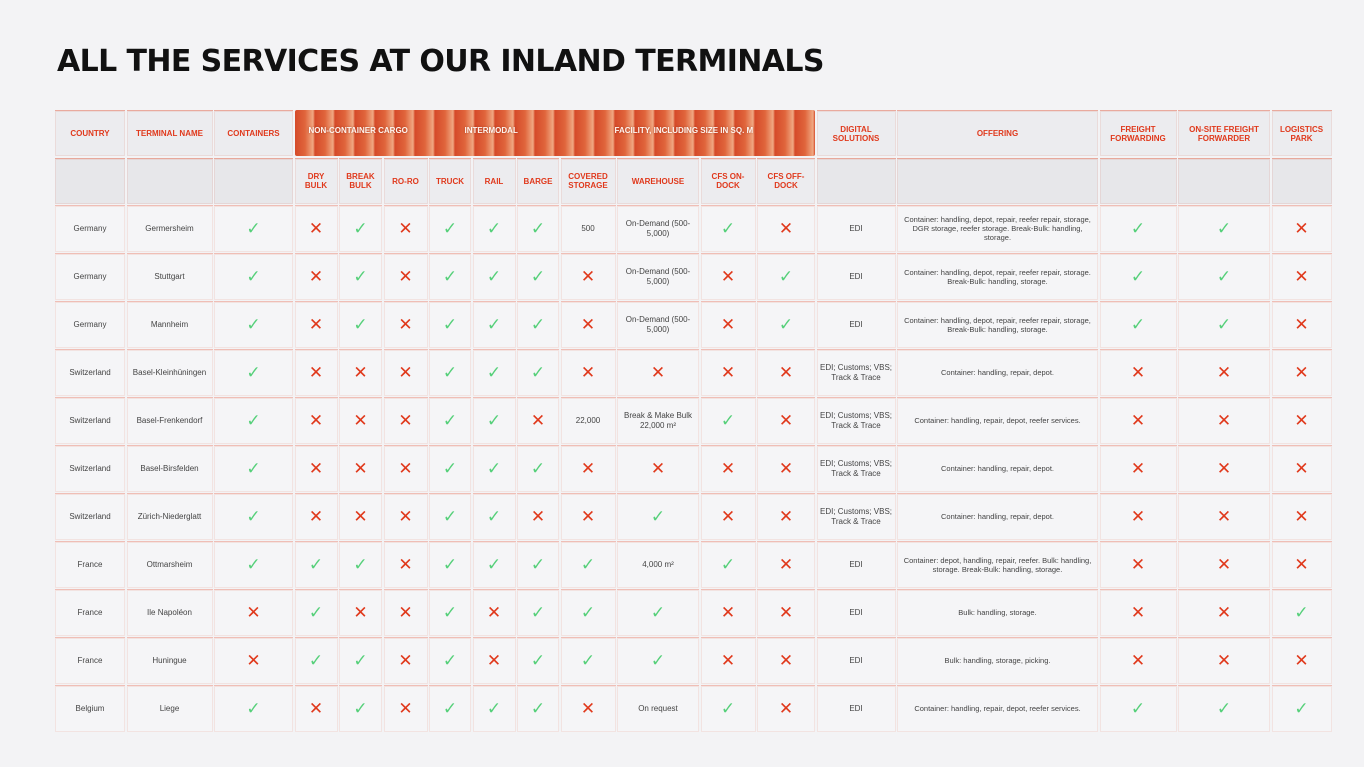  I want to click on table-cell-ro-ro: ✕, so click(405, 708).